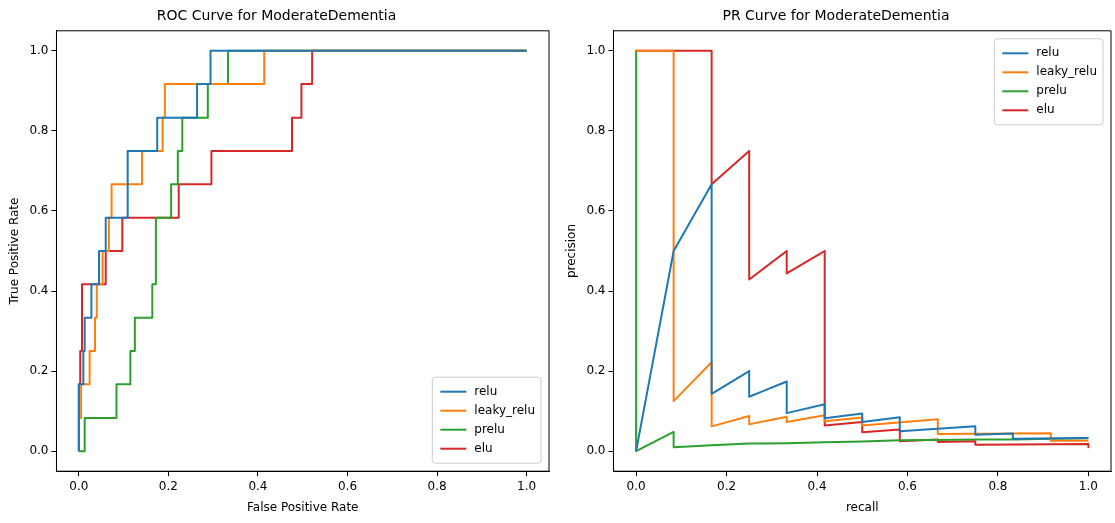  Describe the element at coordinates (862, 506) in the screenshot. I see `x-axis-title: recall` at that location.